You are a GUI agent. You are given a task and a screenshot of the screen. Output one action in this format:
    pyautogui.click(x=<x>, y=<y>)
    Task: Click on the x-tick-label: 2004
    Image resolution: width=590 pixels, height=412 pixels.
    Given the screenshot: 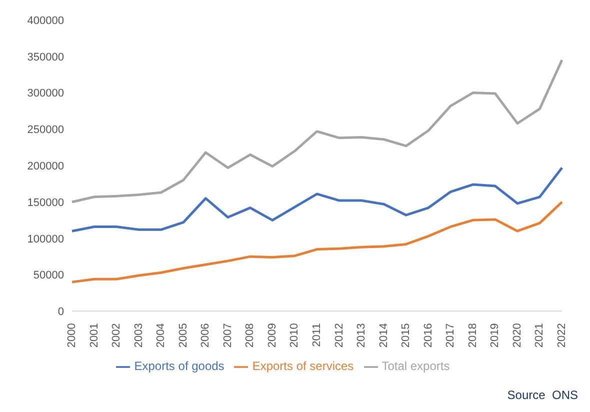 What is the action you would take?
    pyautogui.click(x=161, y=335)
    